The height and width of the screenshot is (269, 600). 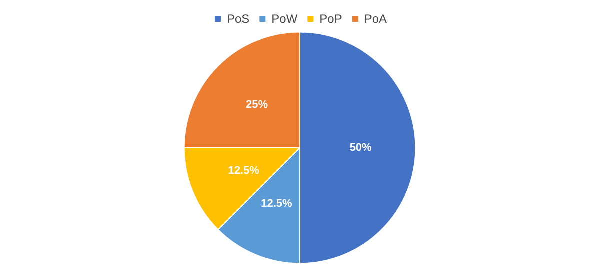 I want to click on legend-label: PoP, so click(x=331, y=19).